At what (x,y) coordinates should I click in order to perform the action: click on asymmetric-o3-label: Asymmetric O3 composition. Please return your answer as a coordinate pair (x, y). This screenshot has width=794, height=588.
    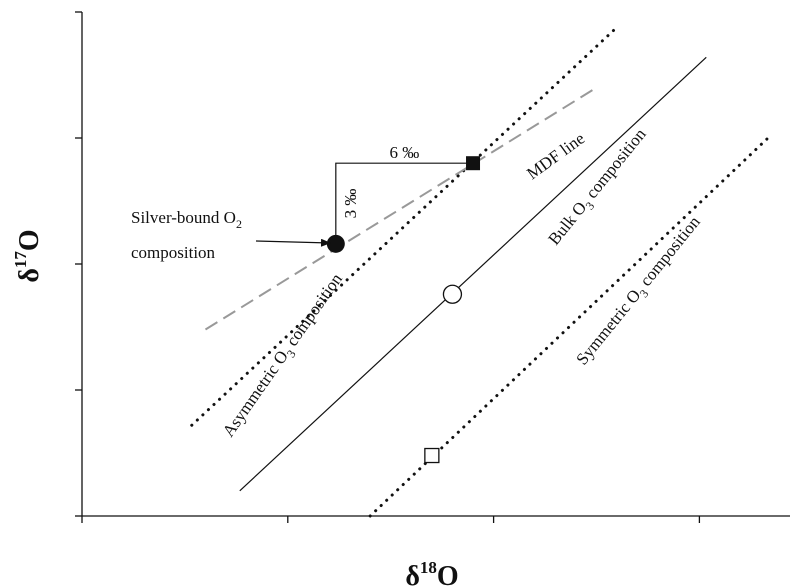
    Looking at the image, I should click on (284, 355).